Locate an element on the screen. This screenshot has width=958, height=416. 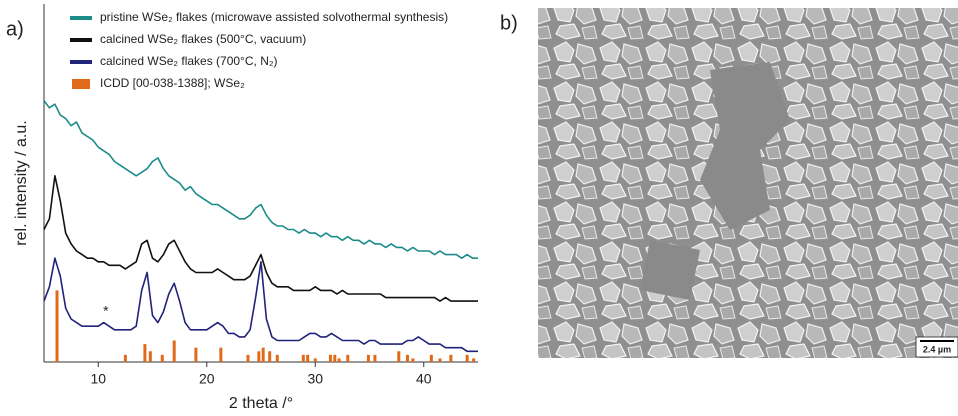
annotation: * is located at coordinates (106, 311).